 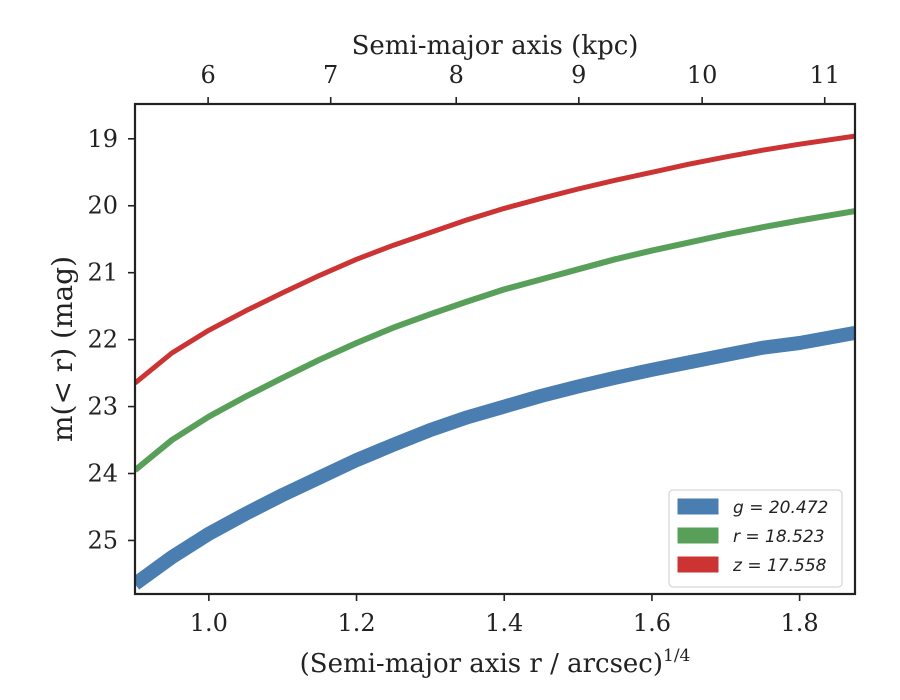 I want to click on y-tick-label: 24, so click(x=102, y=474).